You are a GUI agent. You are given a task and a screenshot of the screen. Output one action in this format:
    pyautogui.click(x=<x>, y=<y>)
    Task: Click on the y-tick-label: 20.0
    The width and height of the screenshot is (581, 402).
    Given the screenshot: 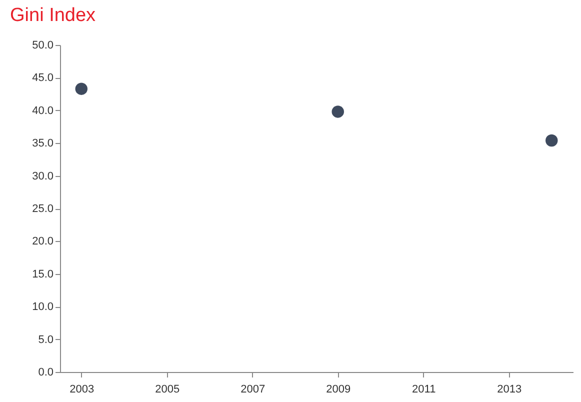 What is the action you would take?
    pyautogui.click(x=43, y=242)
    